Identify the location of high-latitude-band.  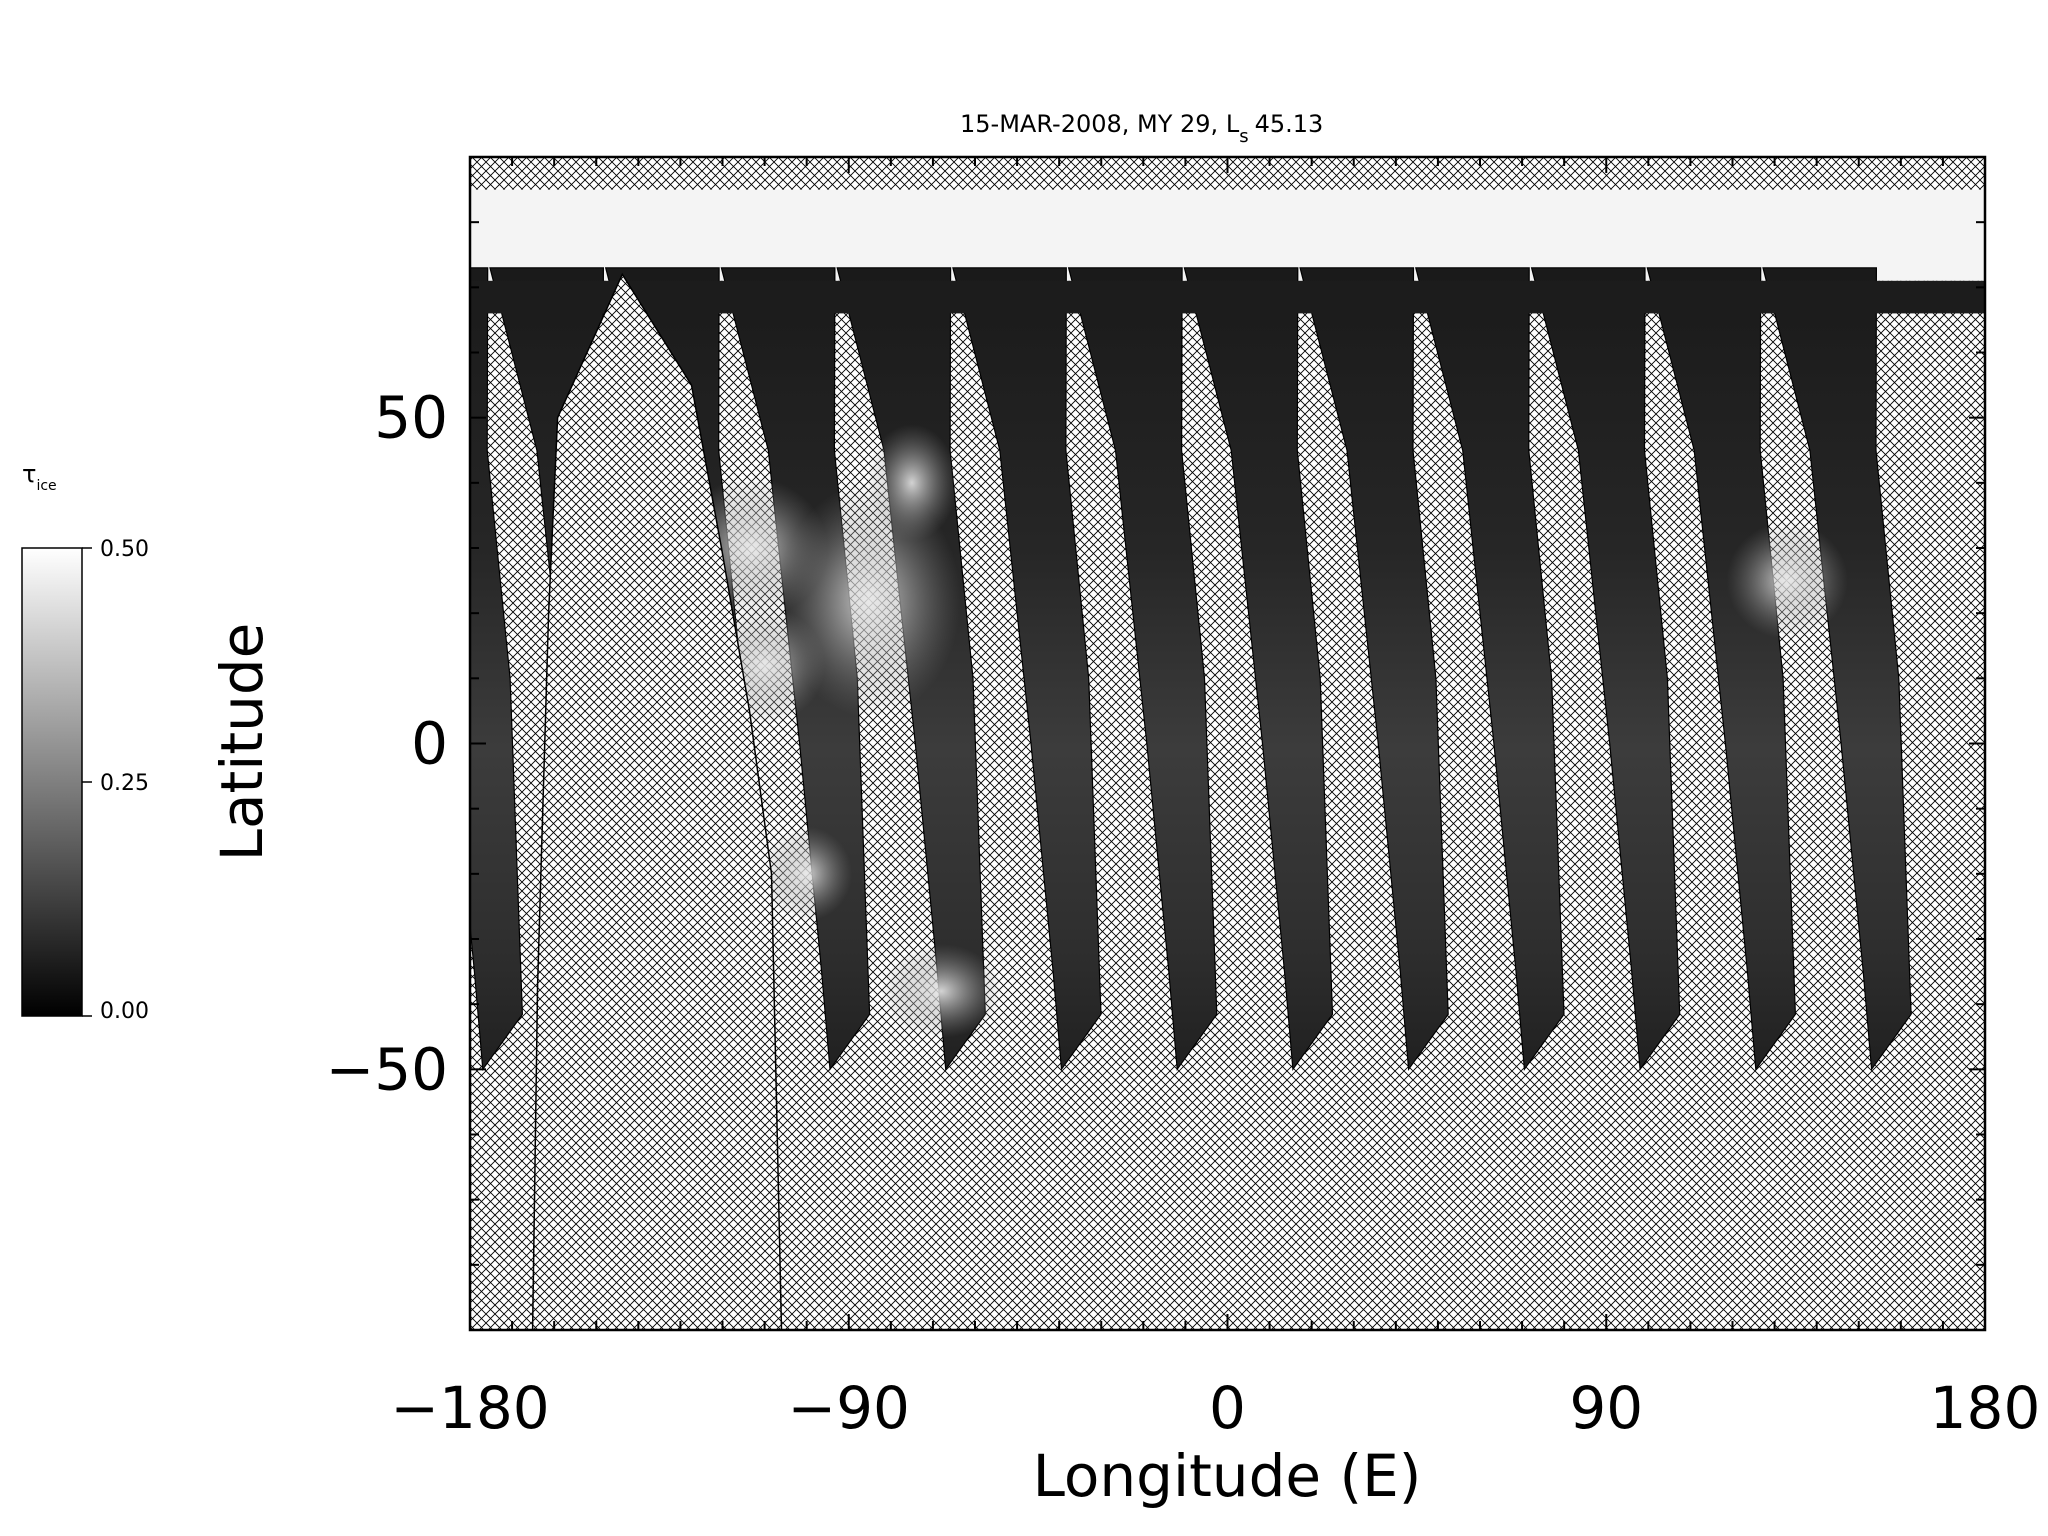
(1227, 297).